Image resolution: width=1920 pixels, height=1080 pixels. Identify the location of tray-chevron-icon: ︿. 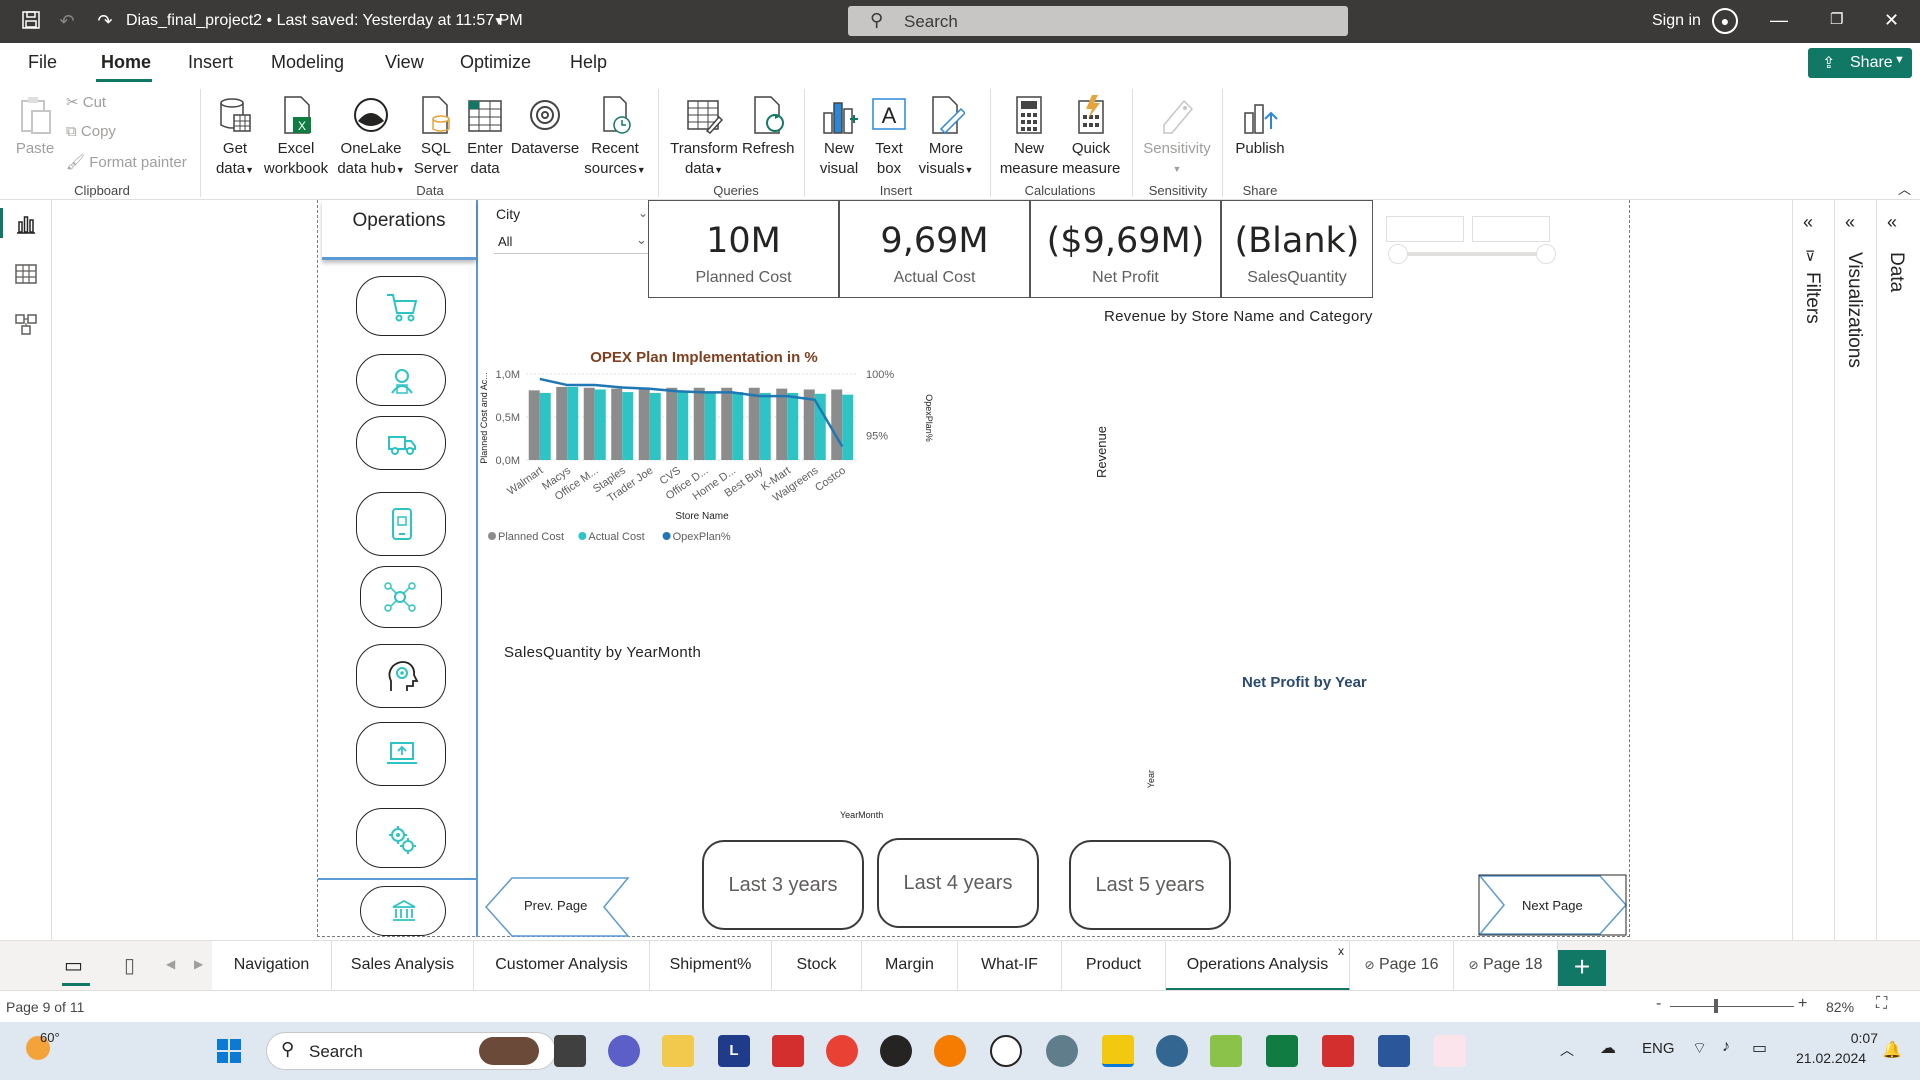
(1567, 1050).